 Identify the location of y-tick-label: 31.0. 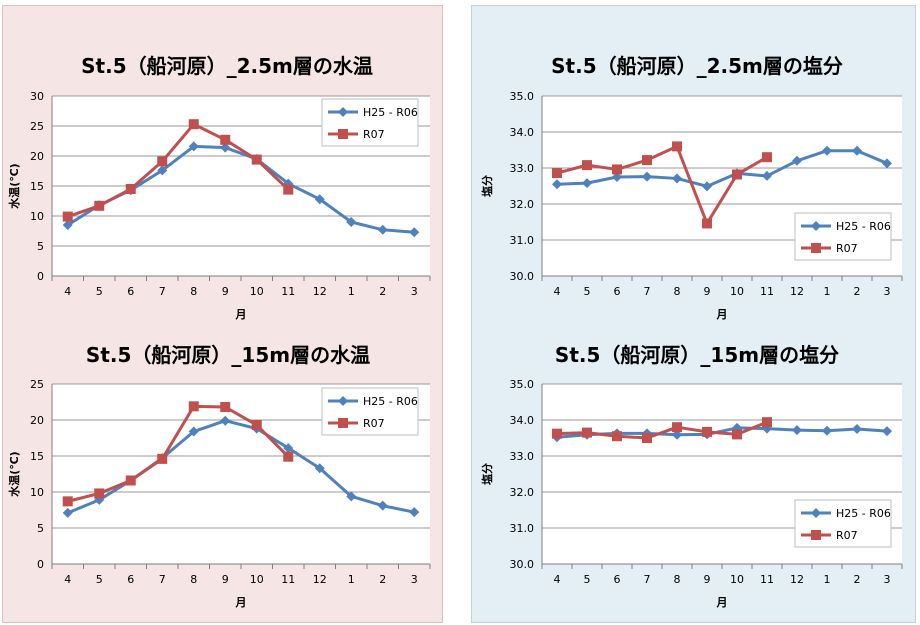
(522, 528).